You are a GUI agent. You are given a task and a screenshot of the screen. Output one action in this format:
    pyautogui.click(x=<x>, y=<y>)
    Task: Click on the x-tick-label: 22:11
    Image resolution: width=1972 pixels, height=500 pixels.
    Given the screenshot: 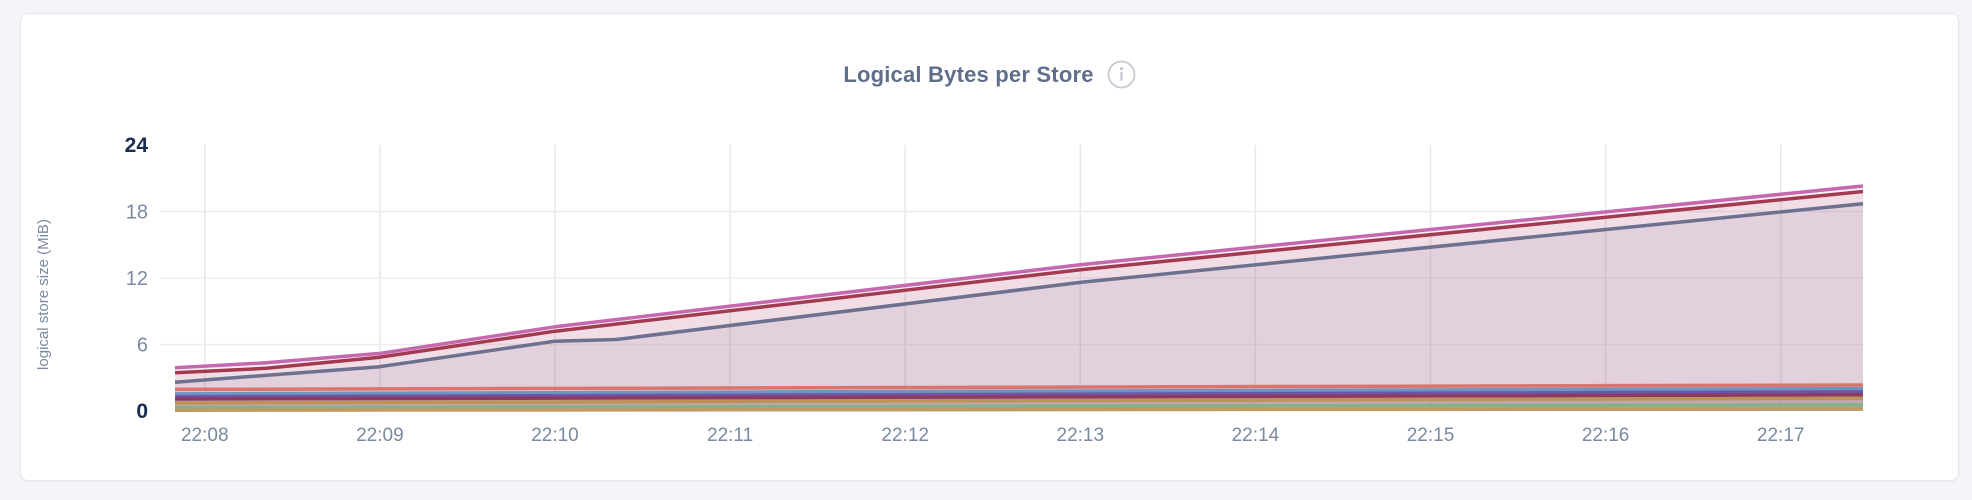 What is the action you would take?
    pyautogui.click(x=730, y=435)
    